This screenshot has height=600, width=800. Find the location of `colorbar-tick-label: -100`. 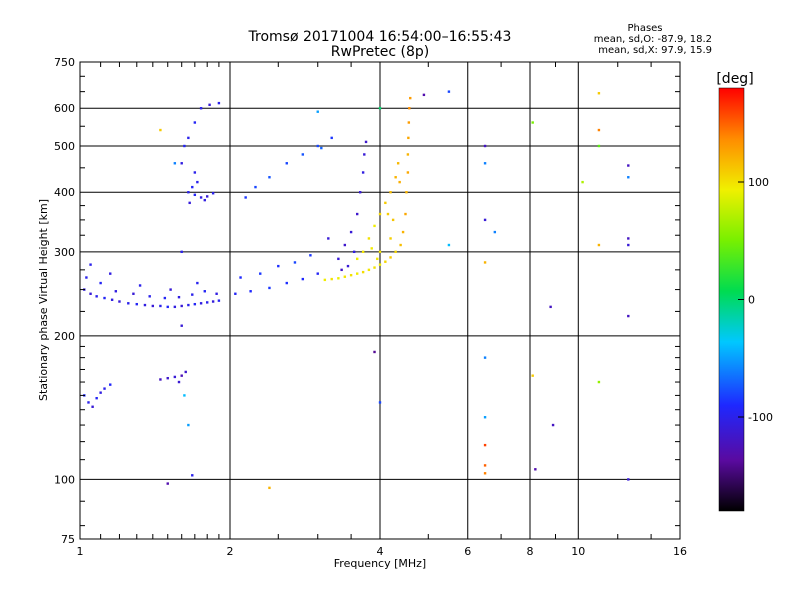

colorbar-tick-label: -100 is located at coordinates (760, 417).